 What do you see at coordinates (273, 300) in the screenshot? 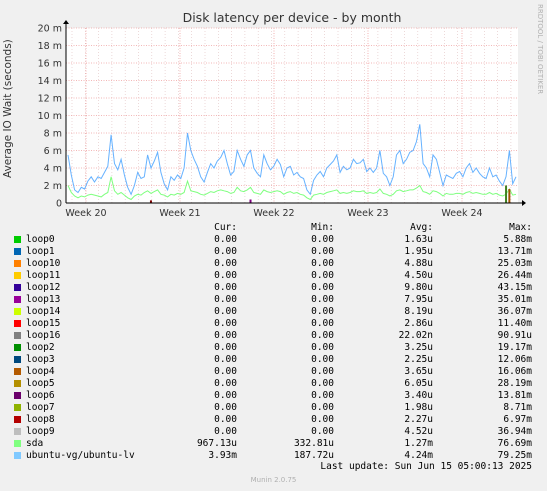
I see `legend-row: loop13 0.00 0.00 7.95u 35.01m` at bounding box center [273, 300].